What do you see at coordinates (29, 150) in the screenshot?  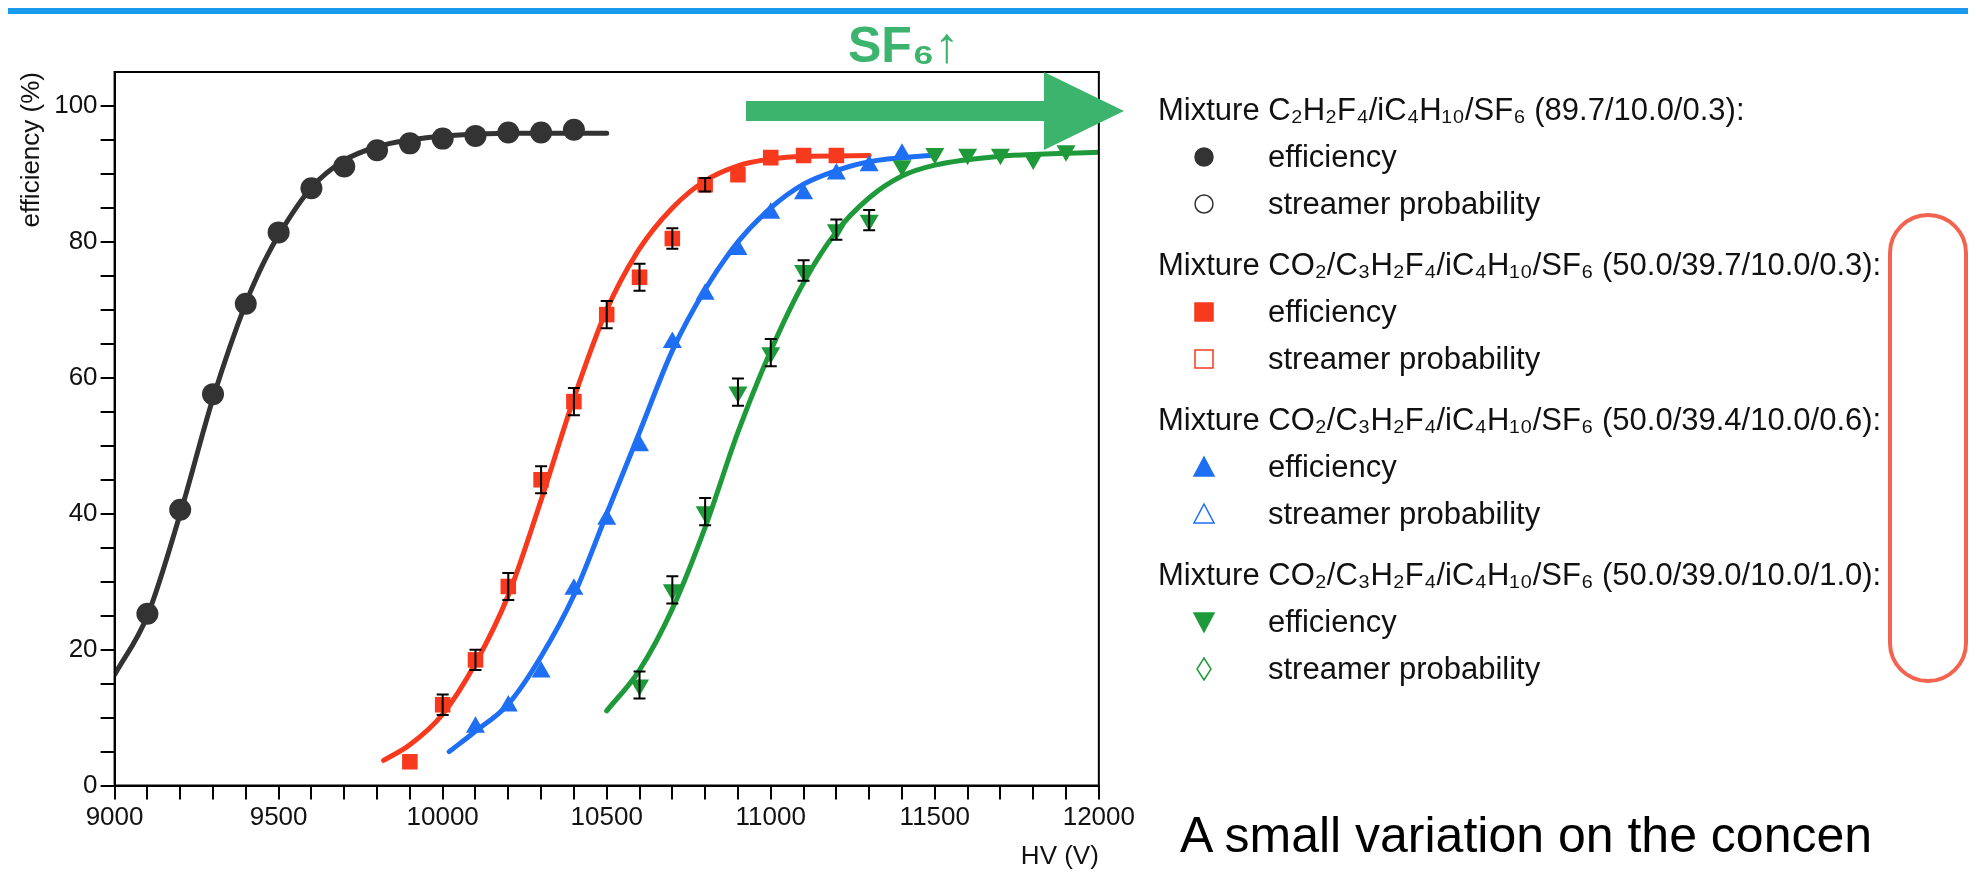 I see `y-axis-title: efficiency (%)` at bounding box center [29, 150].